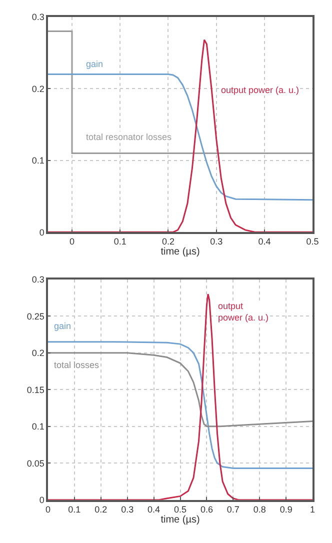 This screenshot has width=332, height=543. What do you see at coordinates (35, 389) in the screenshot?
I see `y-tick-label: 0.15` at bounding box center [35, 389].